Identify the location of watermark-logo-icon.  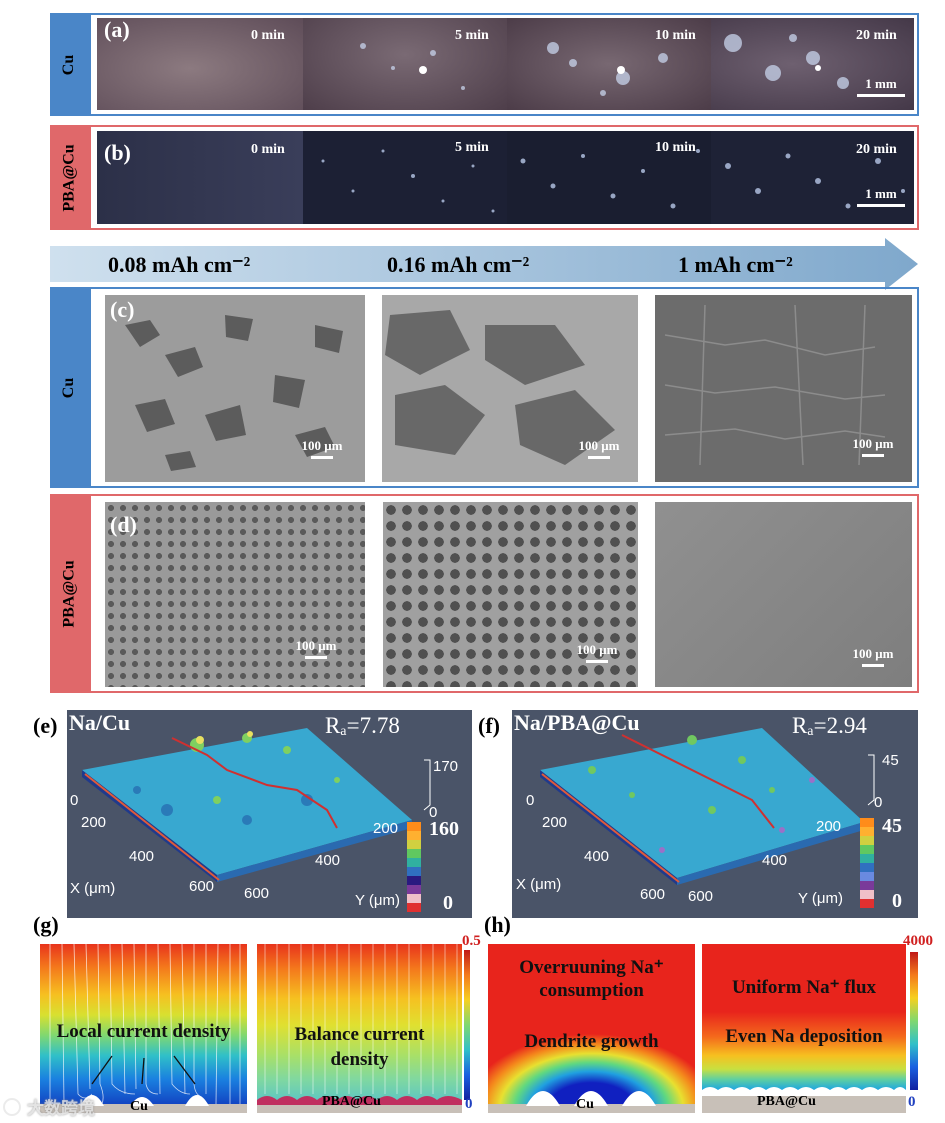
(12, 1106).